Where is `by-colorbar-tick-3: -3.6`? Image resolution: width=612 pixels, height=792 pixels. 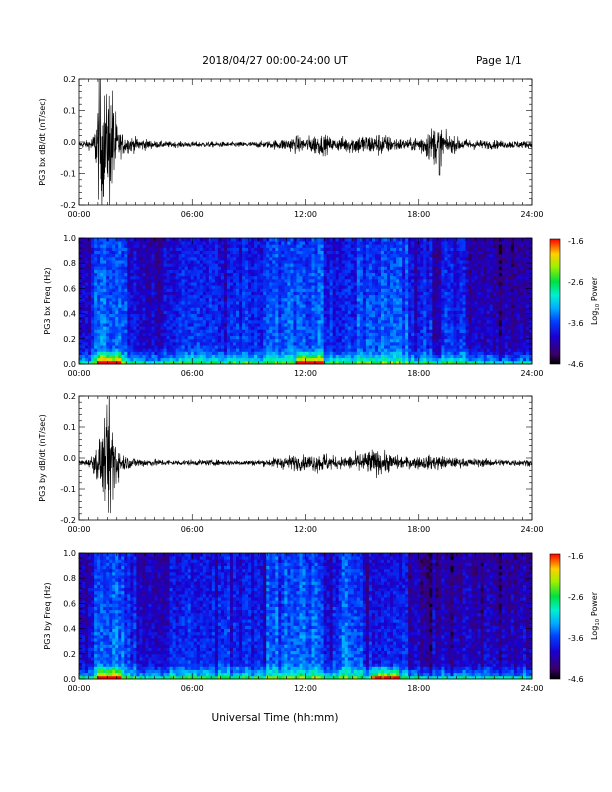 by-colorbar-tick-3: -3.6 is located at coordinates (576, 638).